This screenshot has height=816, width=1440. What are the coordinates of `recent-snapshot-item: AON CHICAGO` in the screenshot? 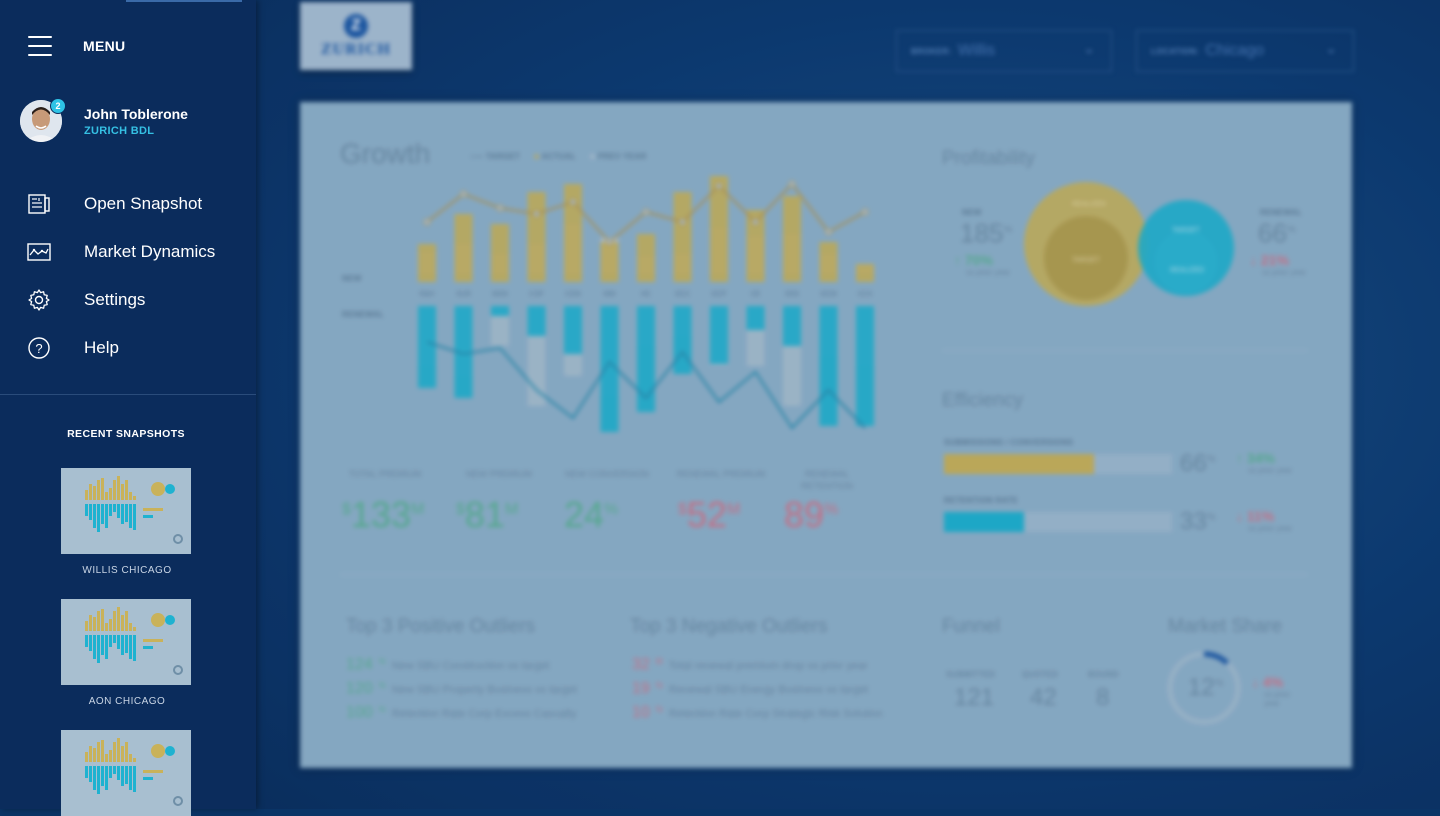 It's located at (126, 653).